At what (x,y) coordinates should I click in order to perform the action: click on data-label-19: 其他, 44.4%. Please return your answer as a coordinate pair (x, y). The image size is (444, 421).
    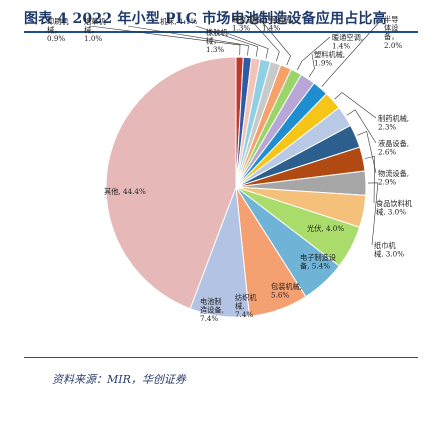
    Looking at the image, I should click on (125, 191).